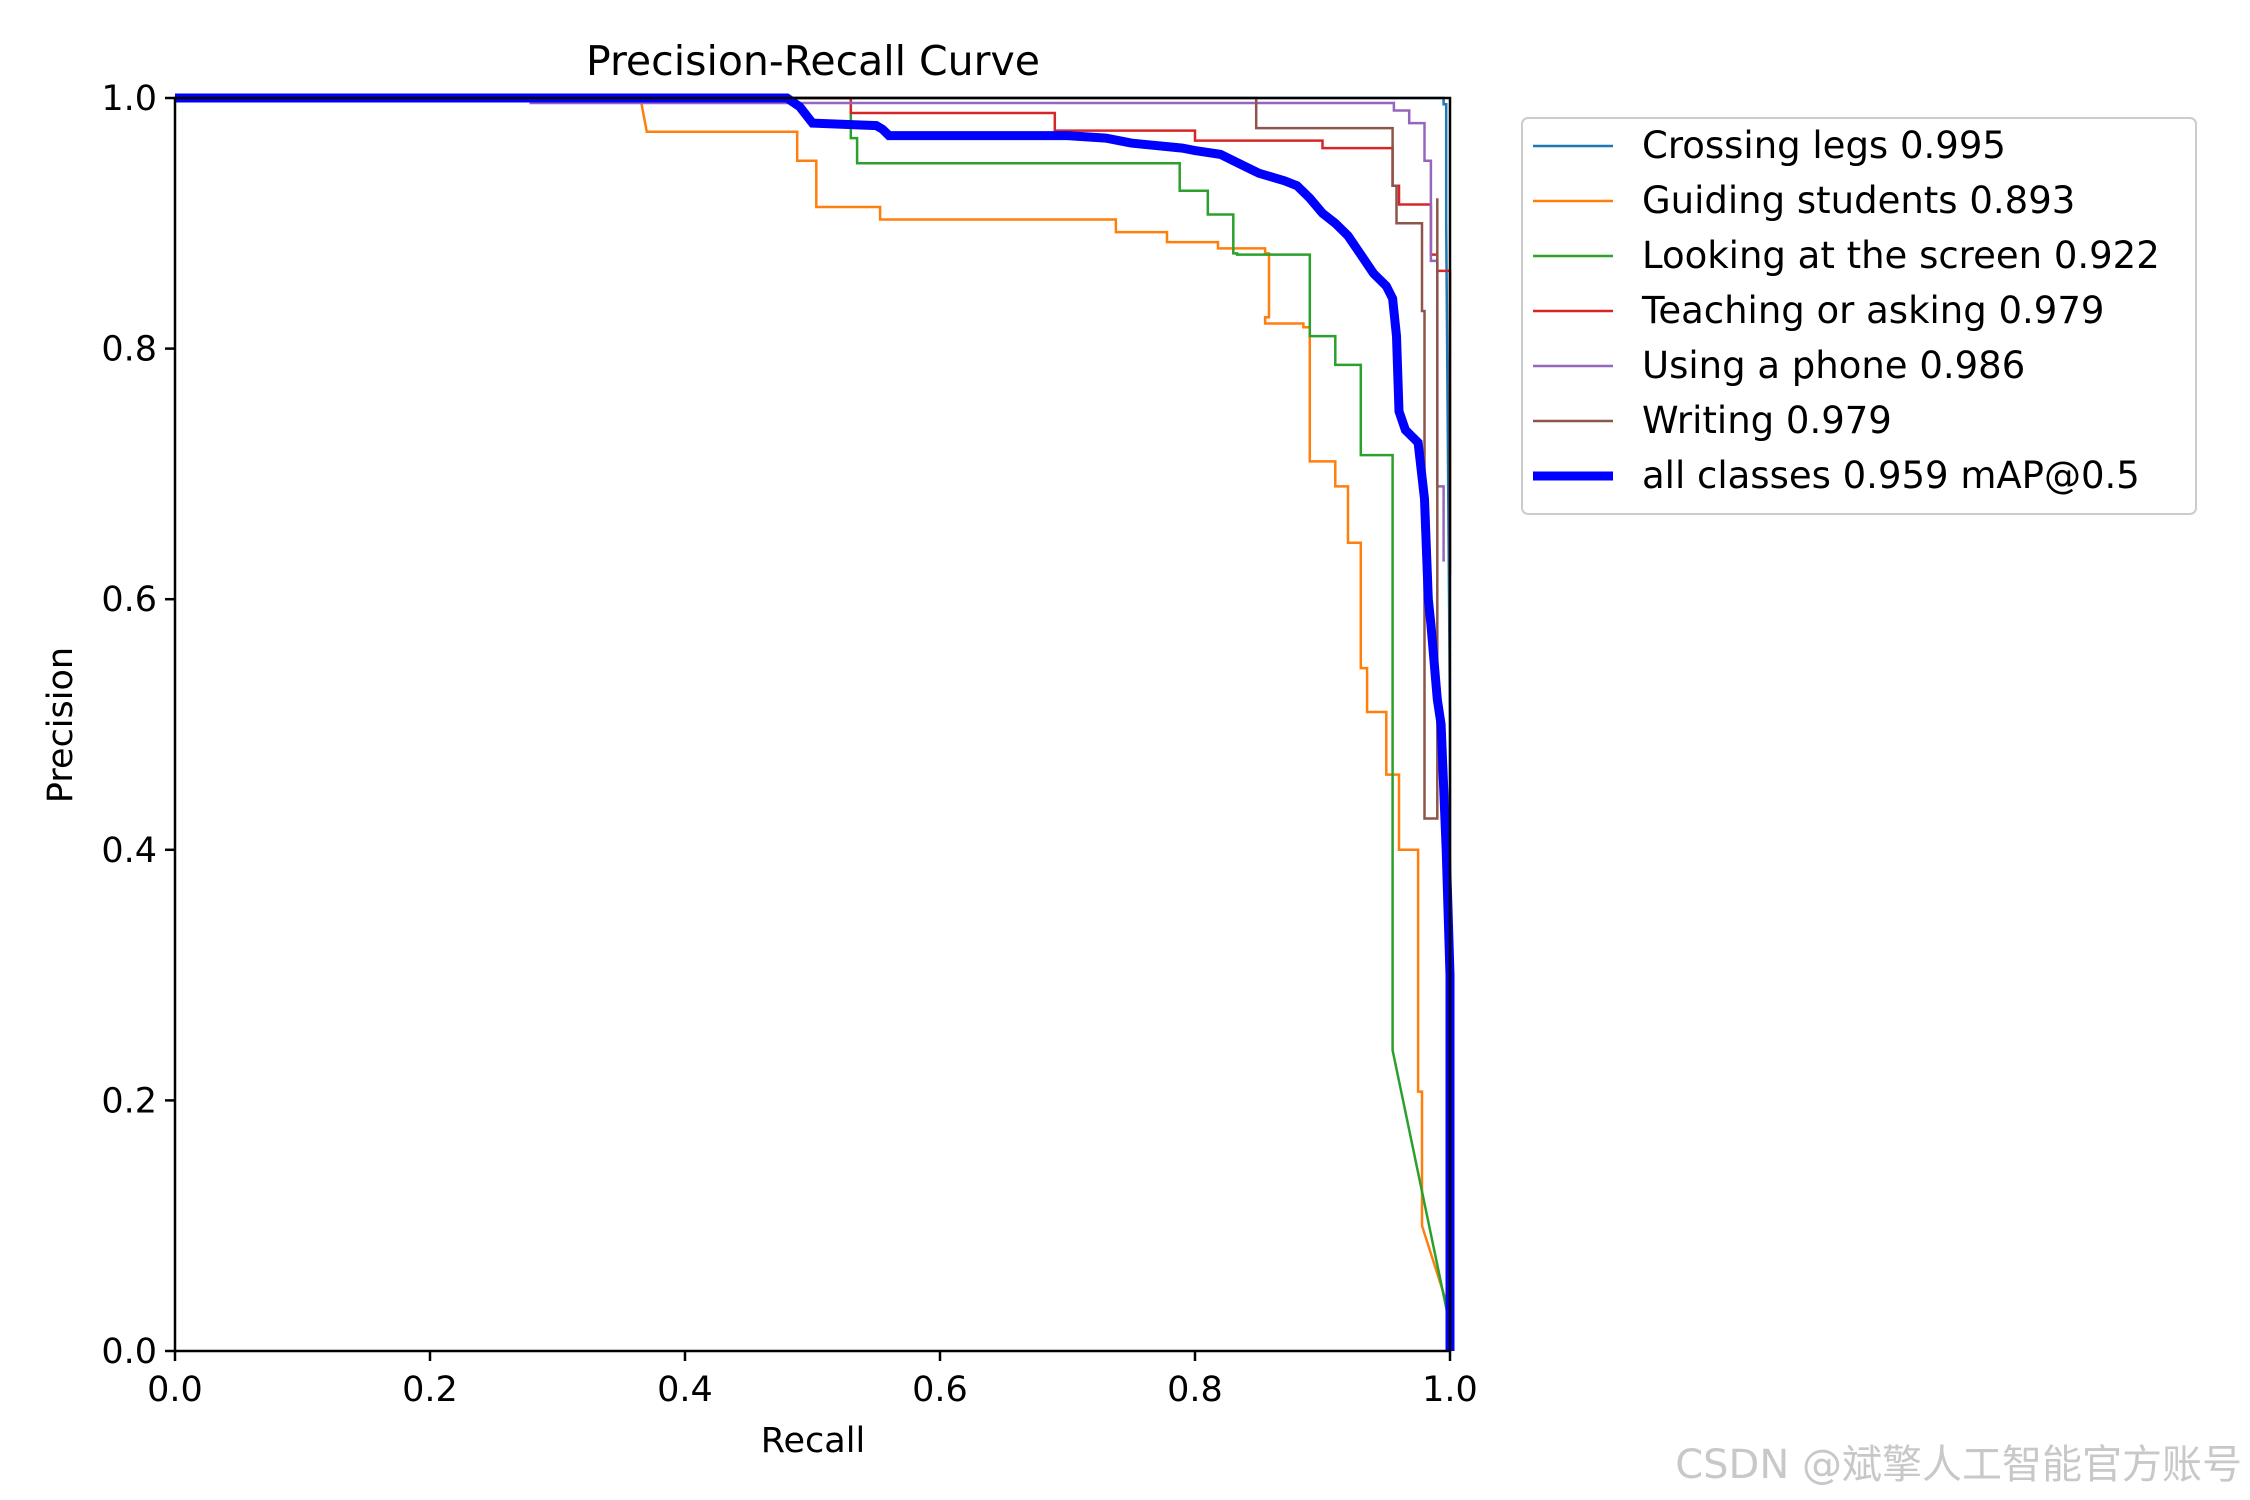  What do you see at coordinates (1858, 200) in the screenshot?
I see `legend-label-1: Guiding students 0.893` at bounding box center [1858, 200].